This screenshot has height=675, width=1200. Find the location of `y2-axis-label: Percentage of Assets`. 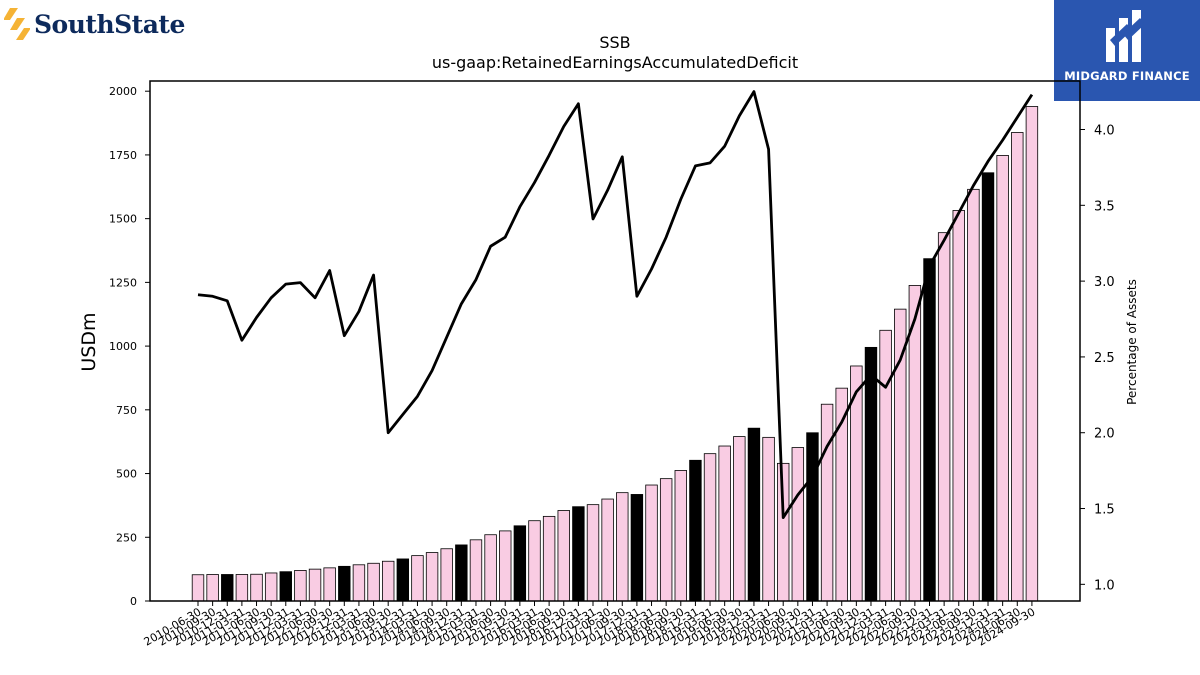

y2-axis-label: Percentage of Assets is located at coordinates (1132, 342).